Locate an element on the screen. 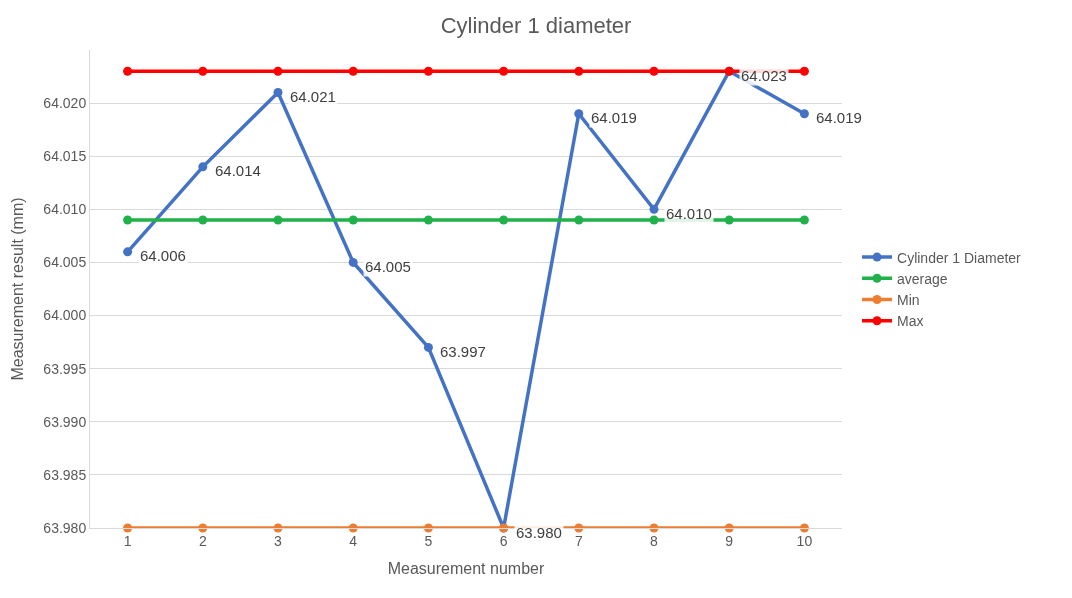  legend-label: Cylinder 1 Diameter is located at coordinates (959, 257).